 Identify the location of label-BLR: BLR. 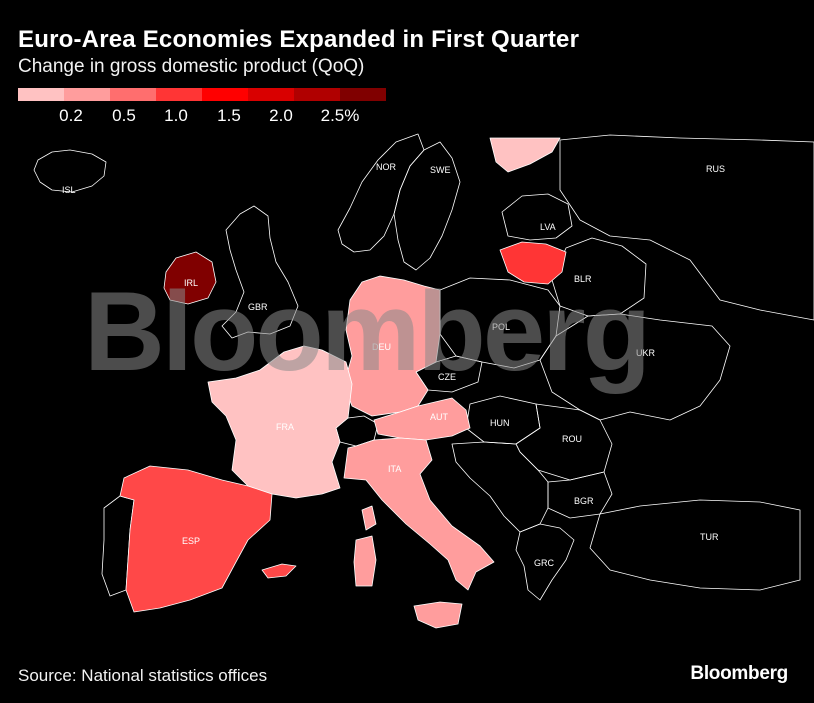
(583, 279).